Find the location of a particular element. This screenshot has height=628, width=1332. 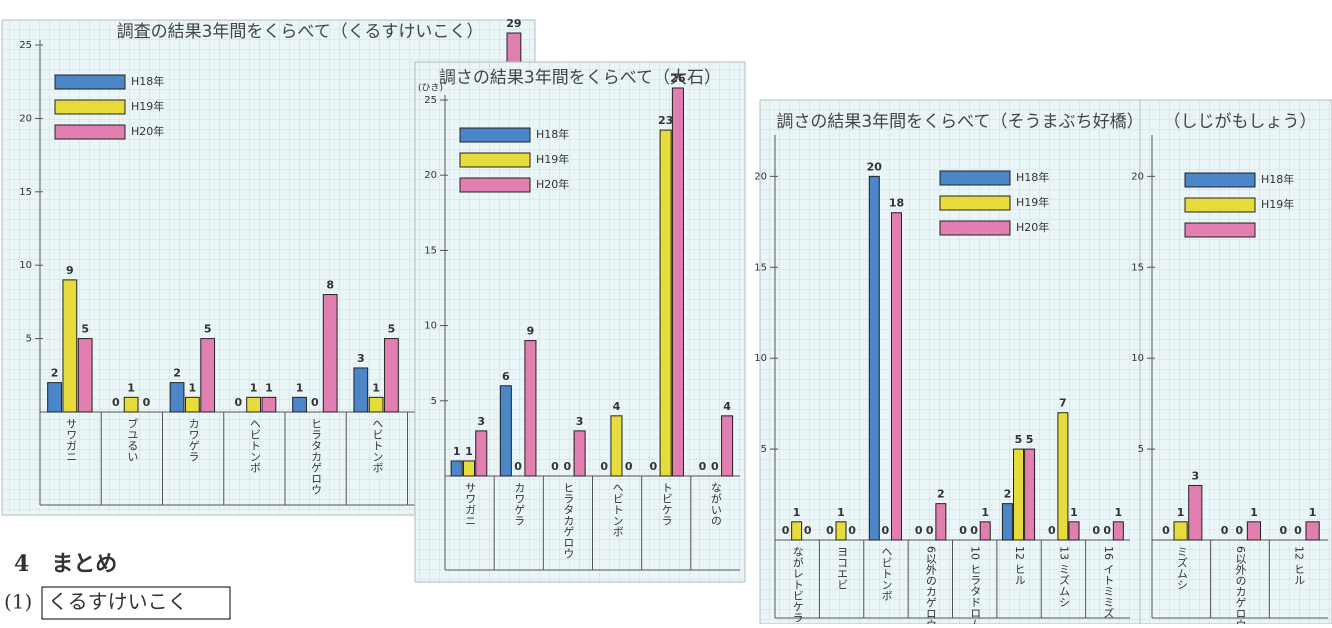

chart-title: 調さの結果3年間をくらべて（大石） is located at coordinates (580, 78).